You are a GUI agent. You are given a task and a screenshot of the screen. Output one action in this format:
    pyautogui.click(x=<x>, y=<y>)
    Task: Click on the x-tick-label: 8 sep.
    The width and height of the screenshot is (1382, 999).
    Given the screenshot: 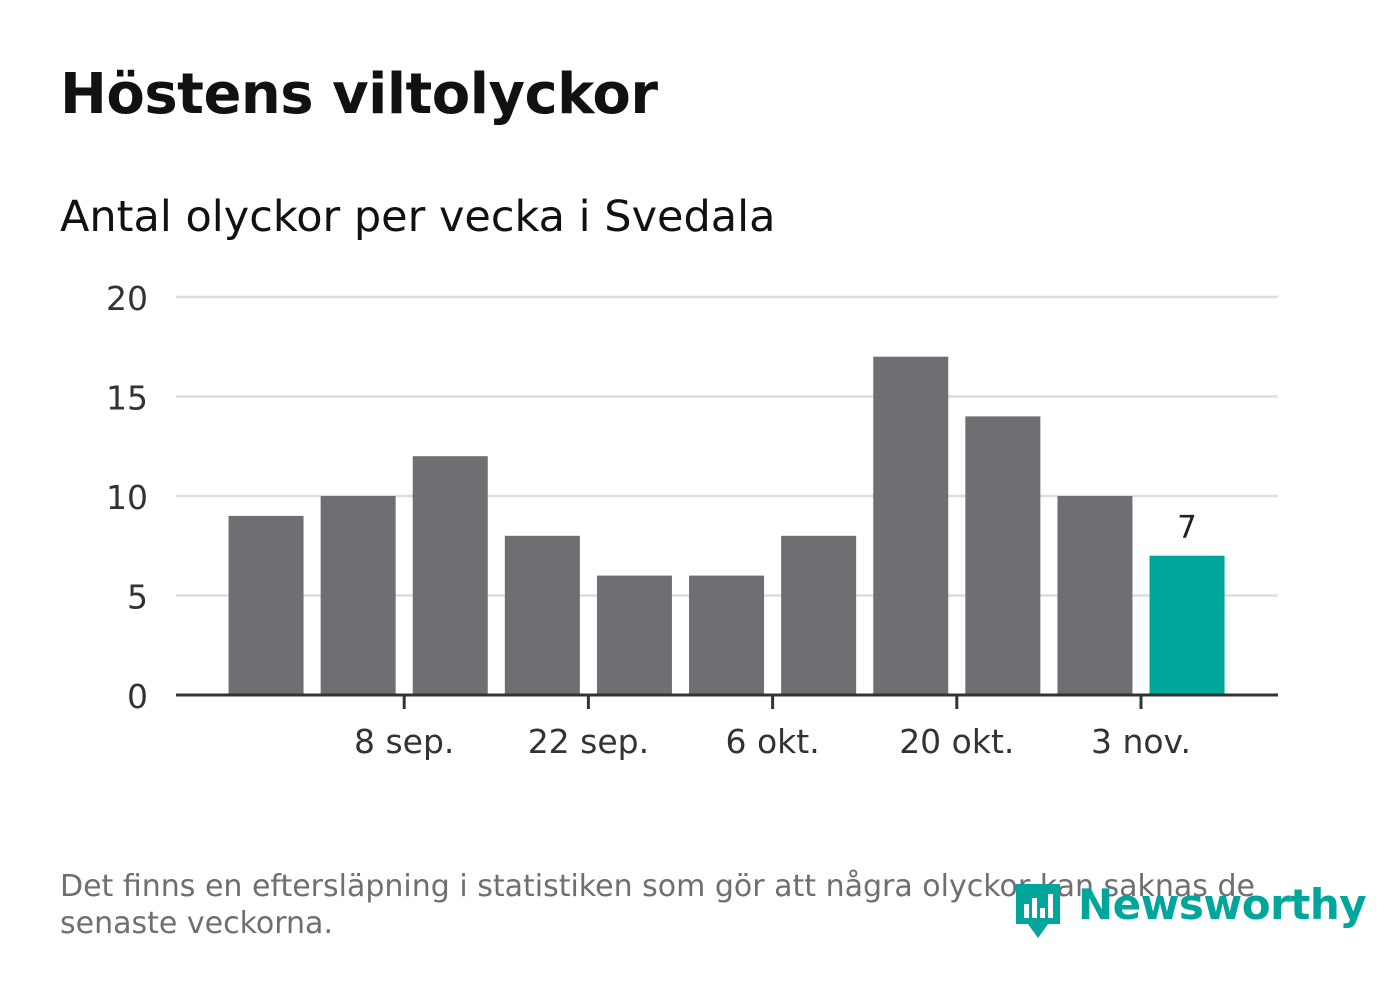 What is the action you would take?
    pyautogui.click(x=404, y=741)
    